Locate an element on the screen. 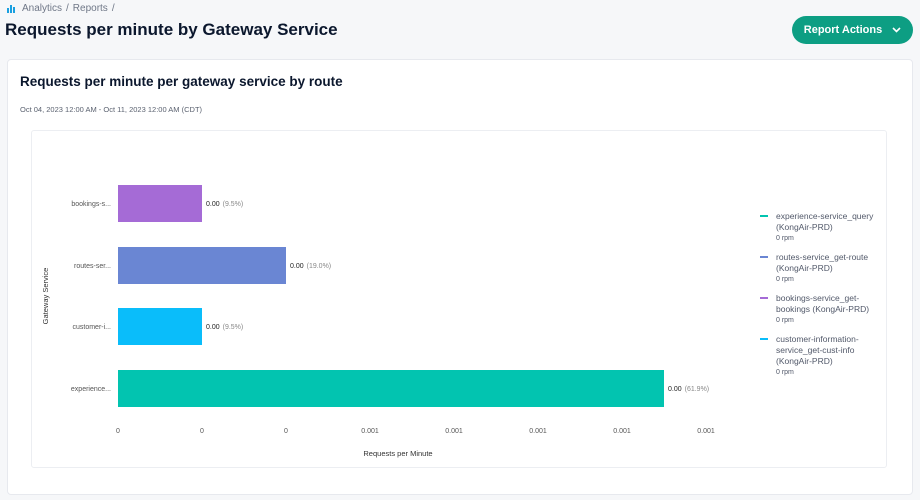 This screenshot has height=500, width=920. breadcrumb-analytics: Analytics is located at coordinates (42, 8).